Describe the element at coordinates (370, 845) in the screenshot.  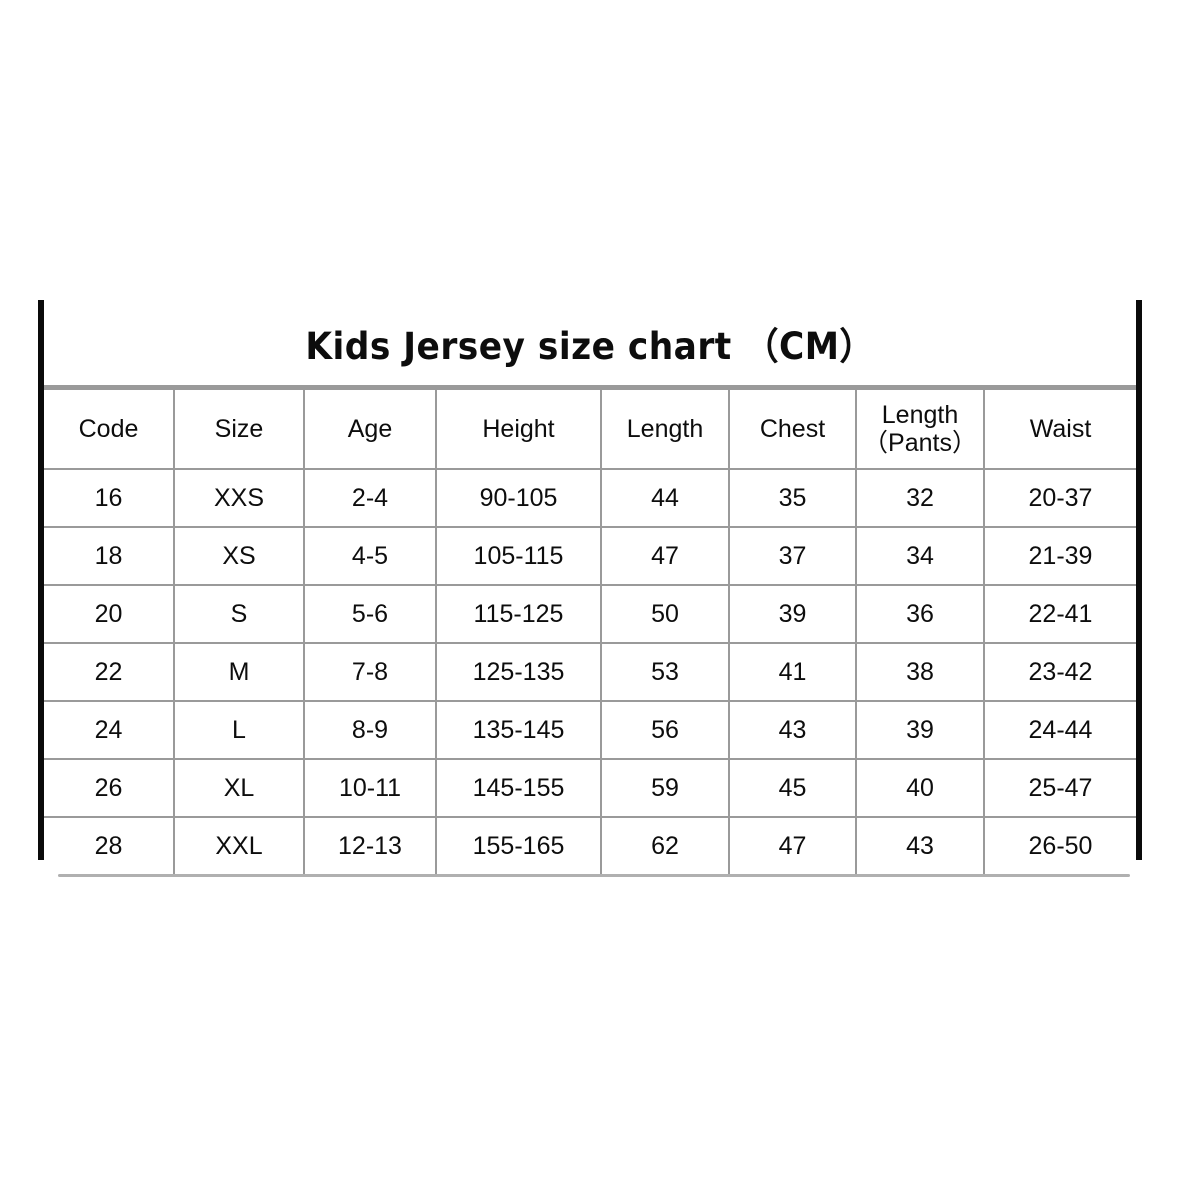
I see `cell-age: 12-13` at that location.